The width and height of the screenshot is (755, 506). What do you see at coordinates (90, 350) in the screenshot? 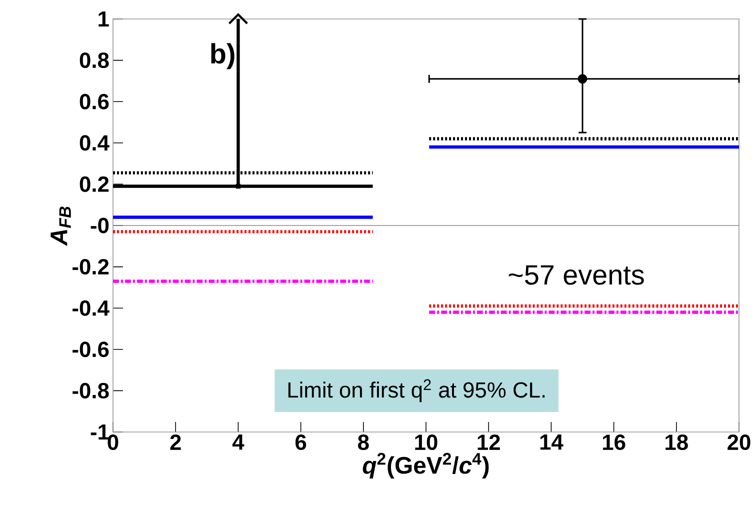
I see `y-tick-label: -0.6` at bounding box center [90, 350].